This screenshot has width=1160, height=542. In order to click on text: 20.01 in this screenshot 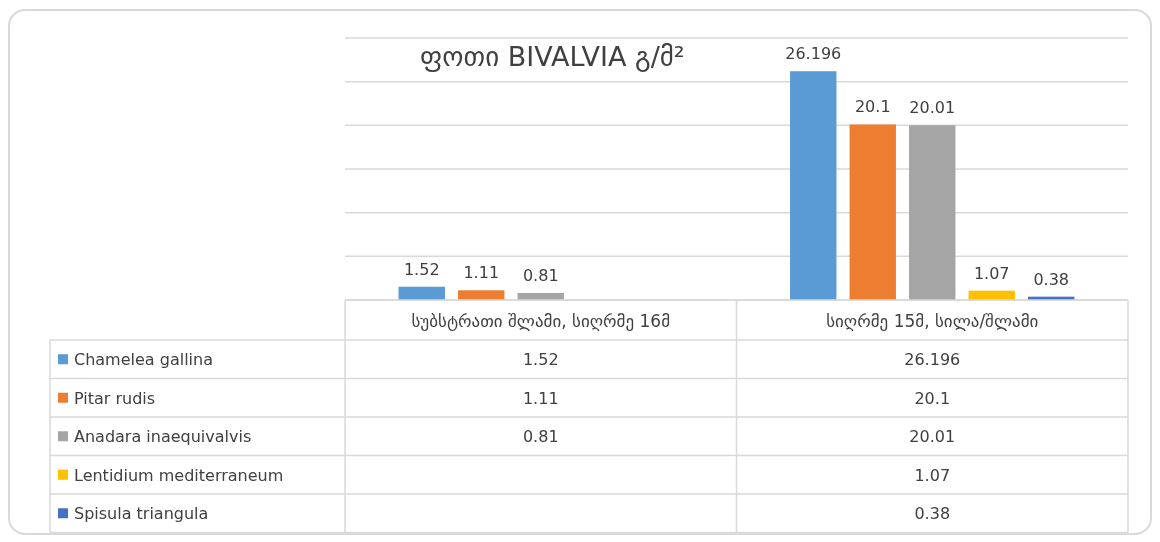, I will do `click(932, 437)`.